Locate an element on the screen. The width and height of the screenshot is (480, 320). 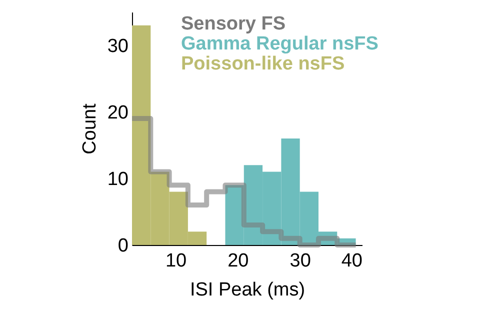
y-axis-title: Count is located at coordinates (89, 128).